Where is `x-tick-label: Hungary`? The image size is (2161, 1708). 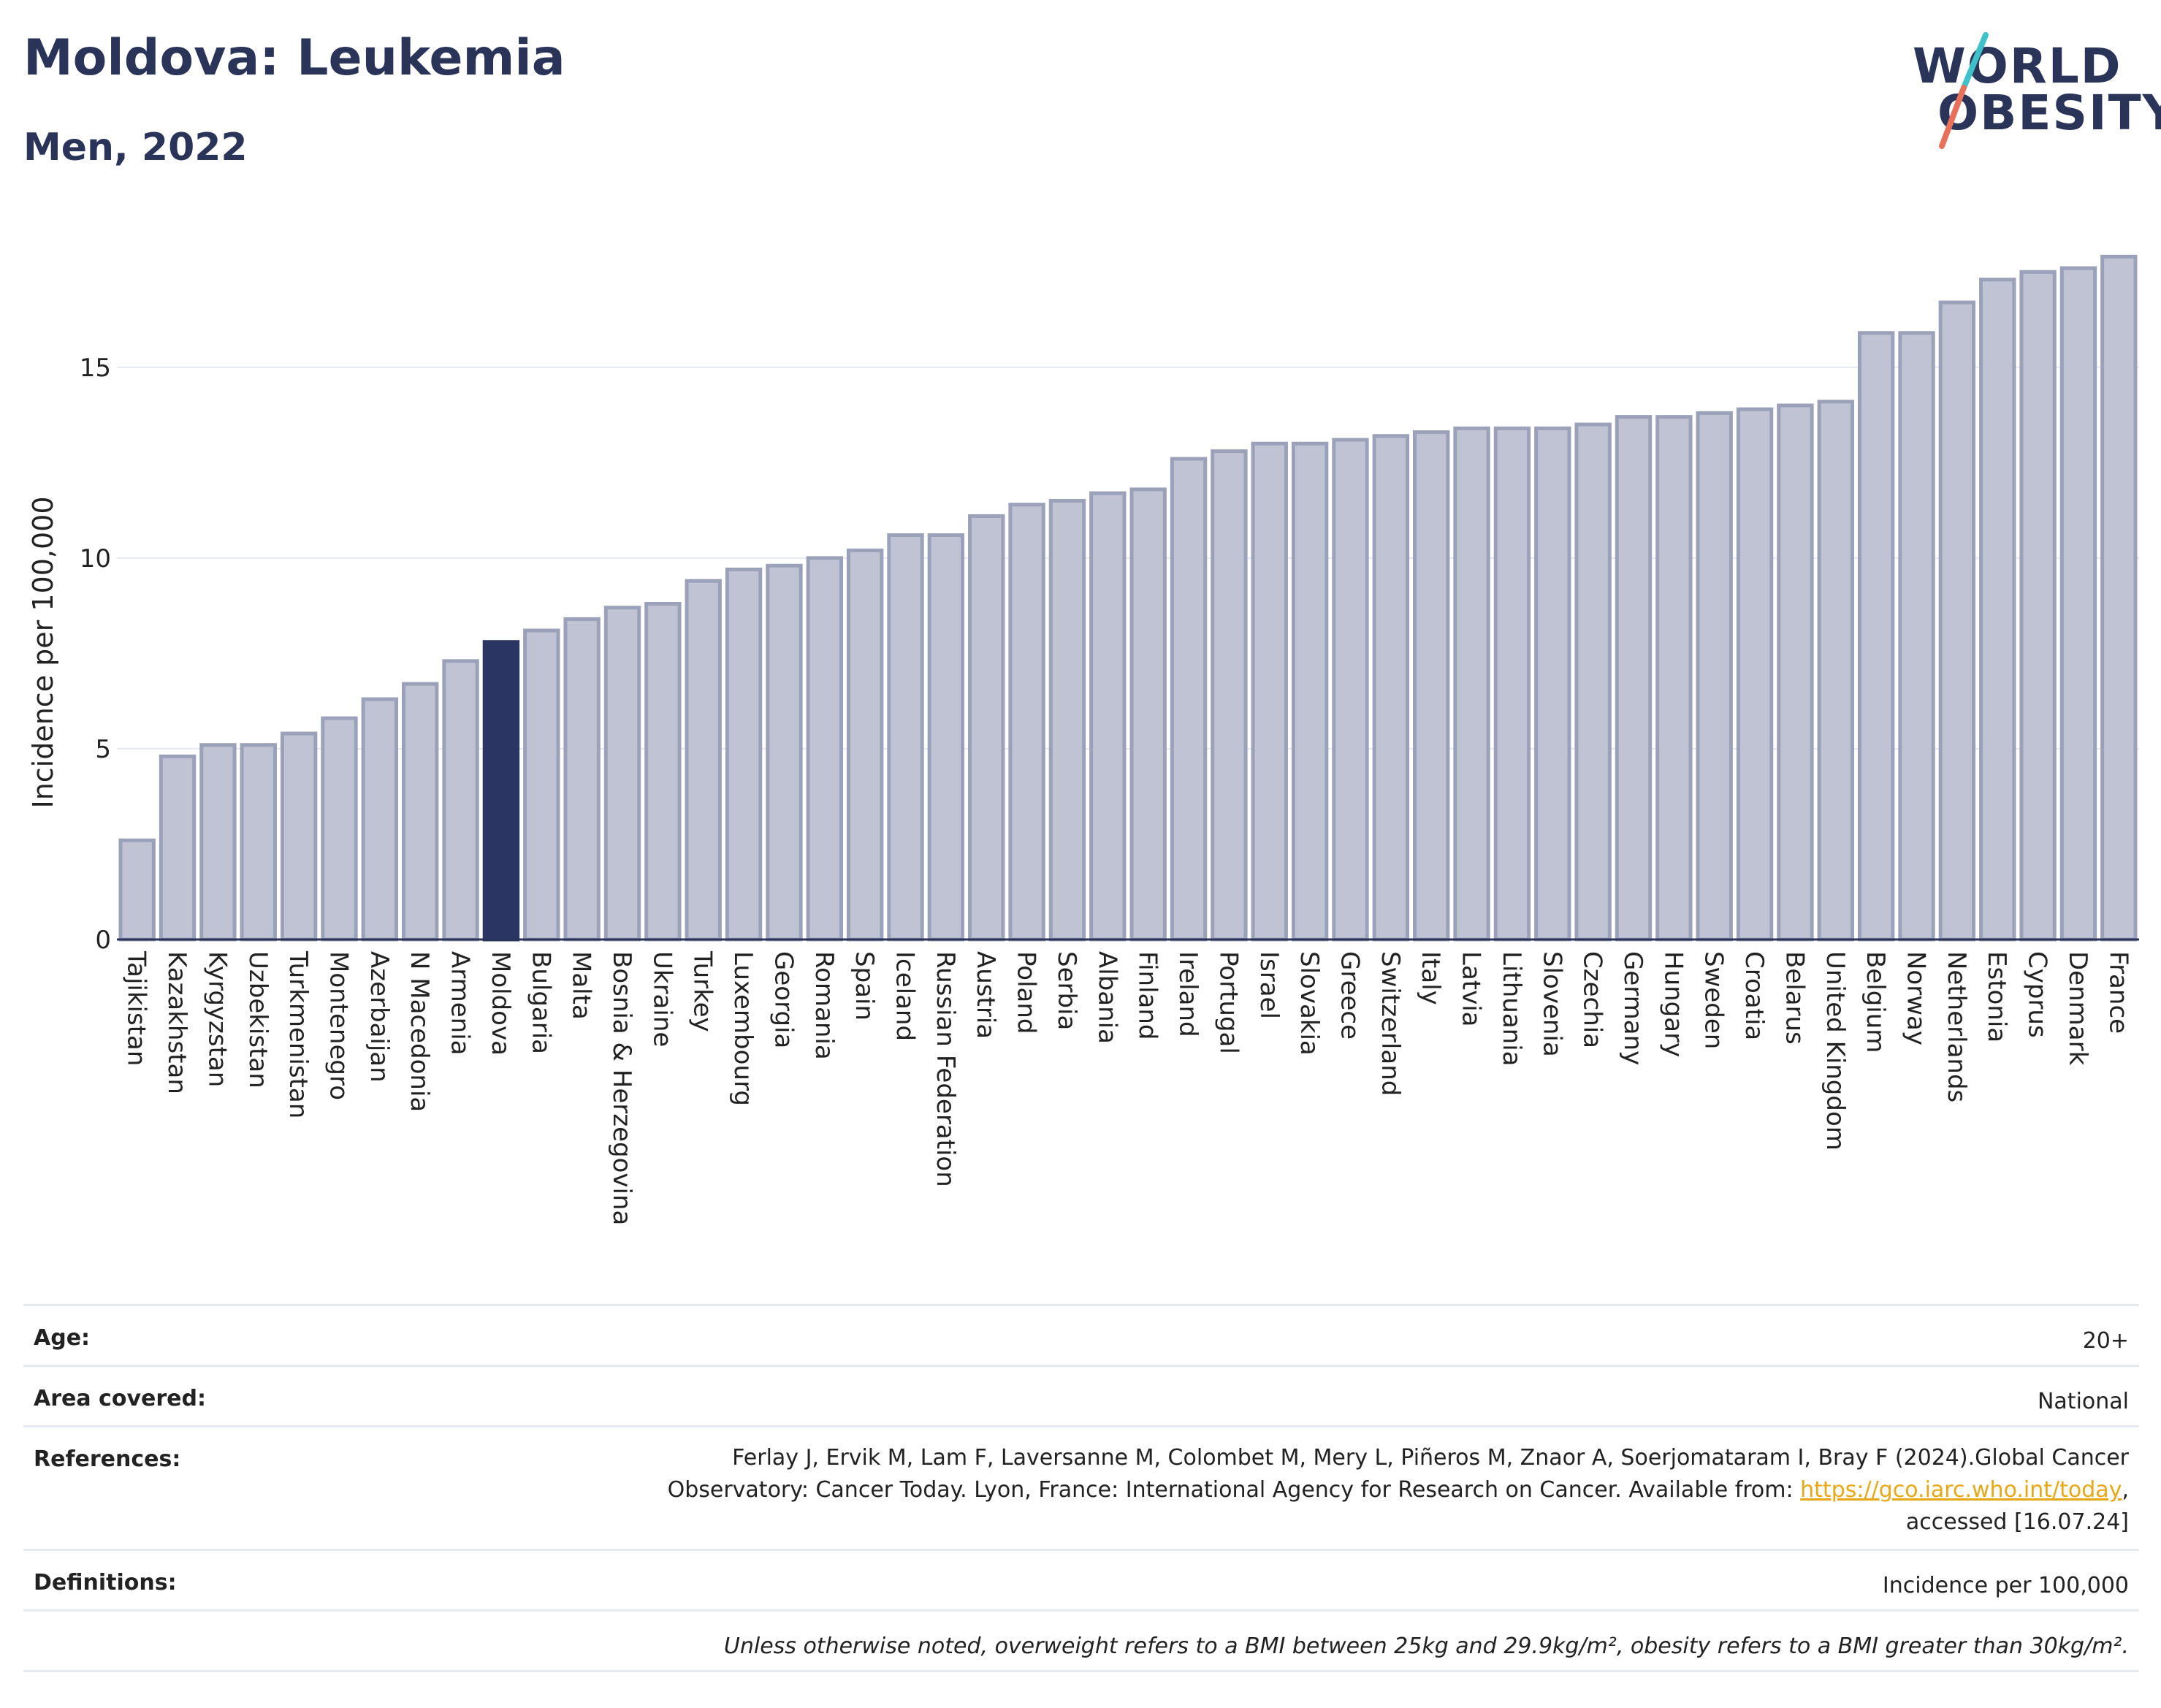
x-tick-label: Hungary is located at coordinates (1673, 1004).